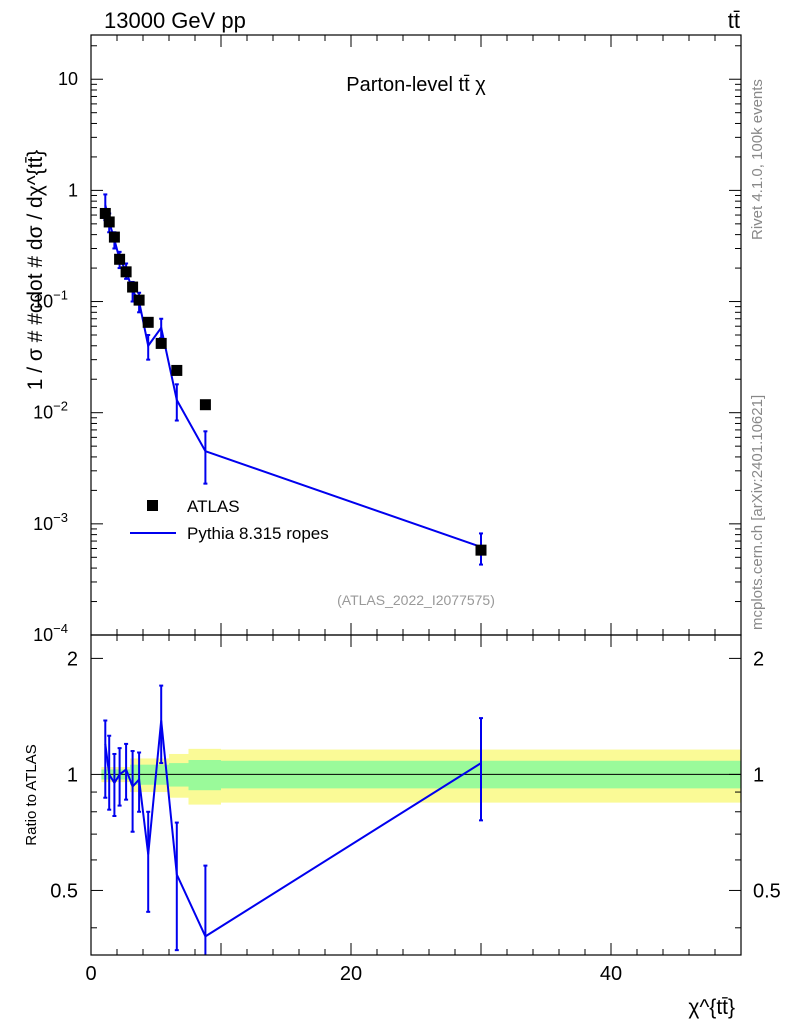 Image resolution: width=786 pixels, height=1024 pixels. What do you see at coordinates (60, 628) in the screenshot?
I see `main-y-tick-exponent: −4` at bounding box center [60, 628].